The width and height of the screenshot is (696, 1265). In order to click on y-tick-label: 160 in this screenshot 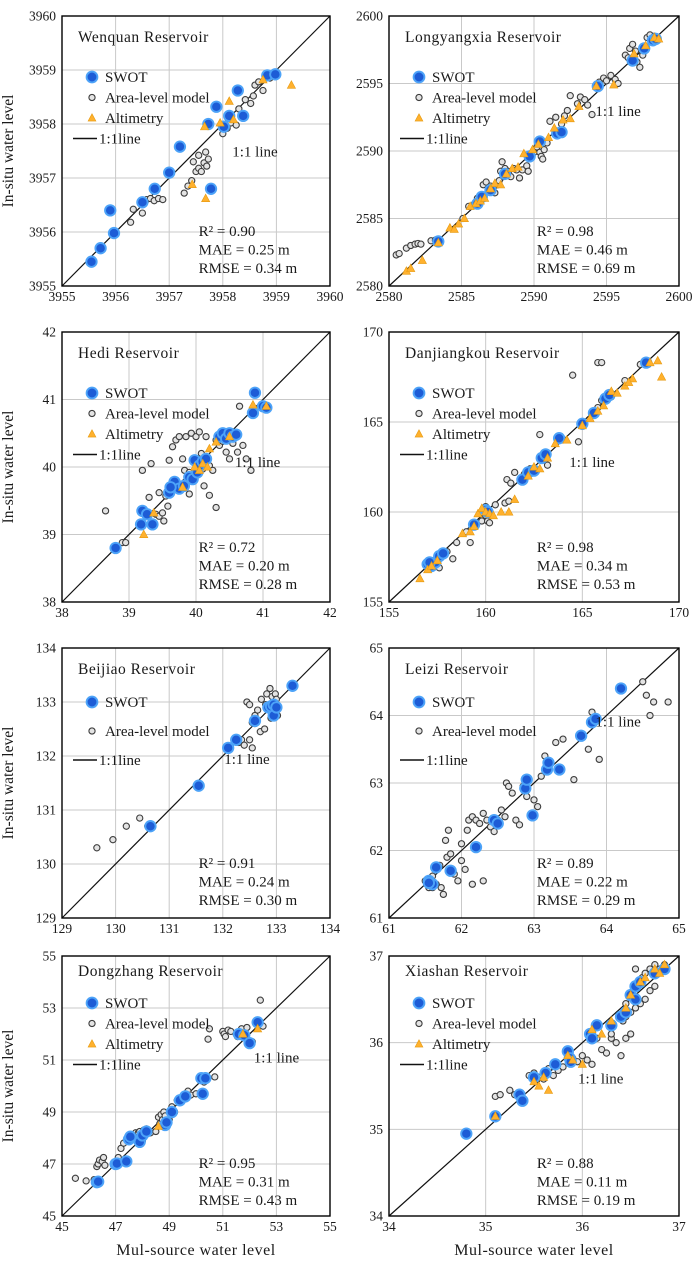, I will do `click(373, 512)`.